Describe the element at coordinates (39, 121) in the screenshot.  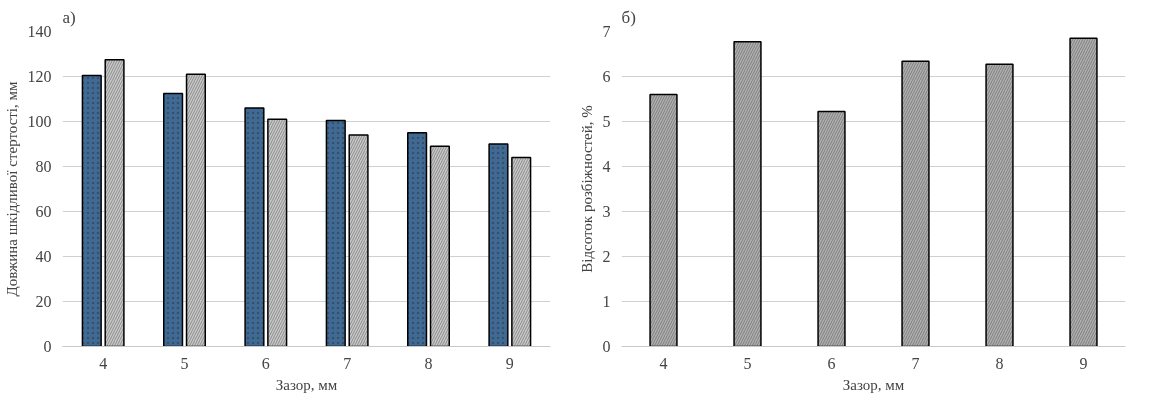
I see `y-tick-label: 100` at that location.